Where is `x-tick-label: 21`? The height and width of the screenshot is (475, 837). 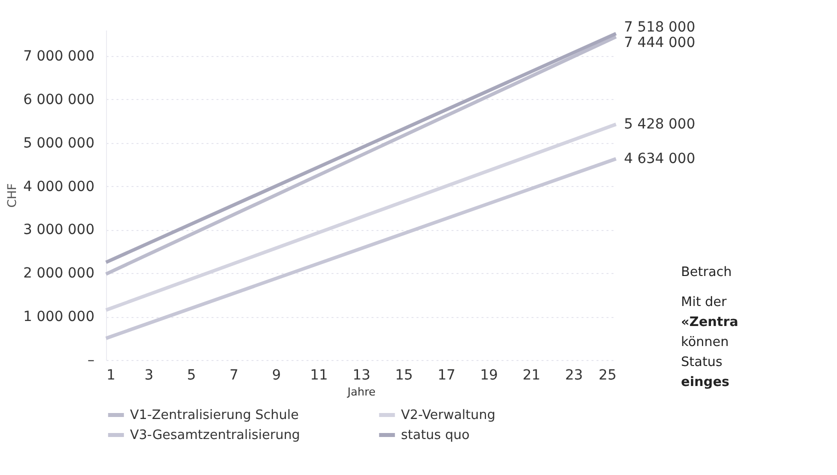
x-tick-label: 21 is located at coordinates (531, 376).